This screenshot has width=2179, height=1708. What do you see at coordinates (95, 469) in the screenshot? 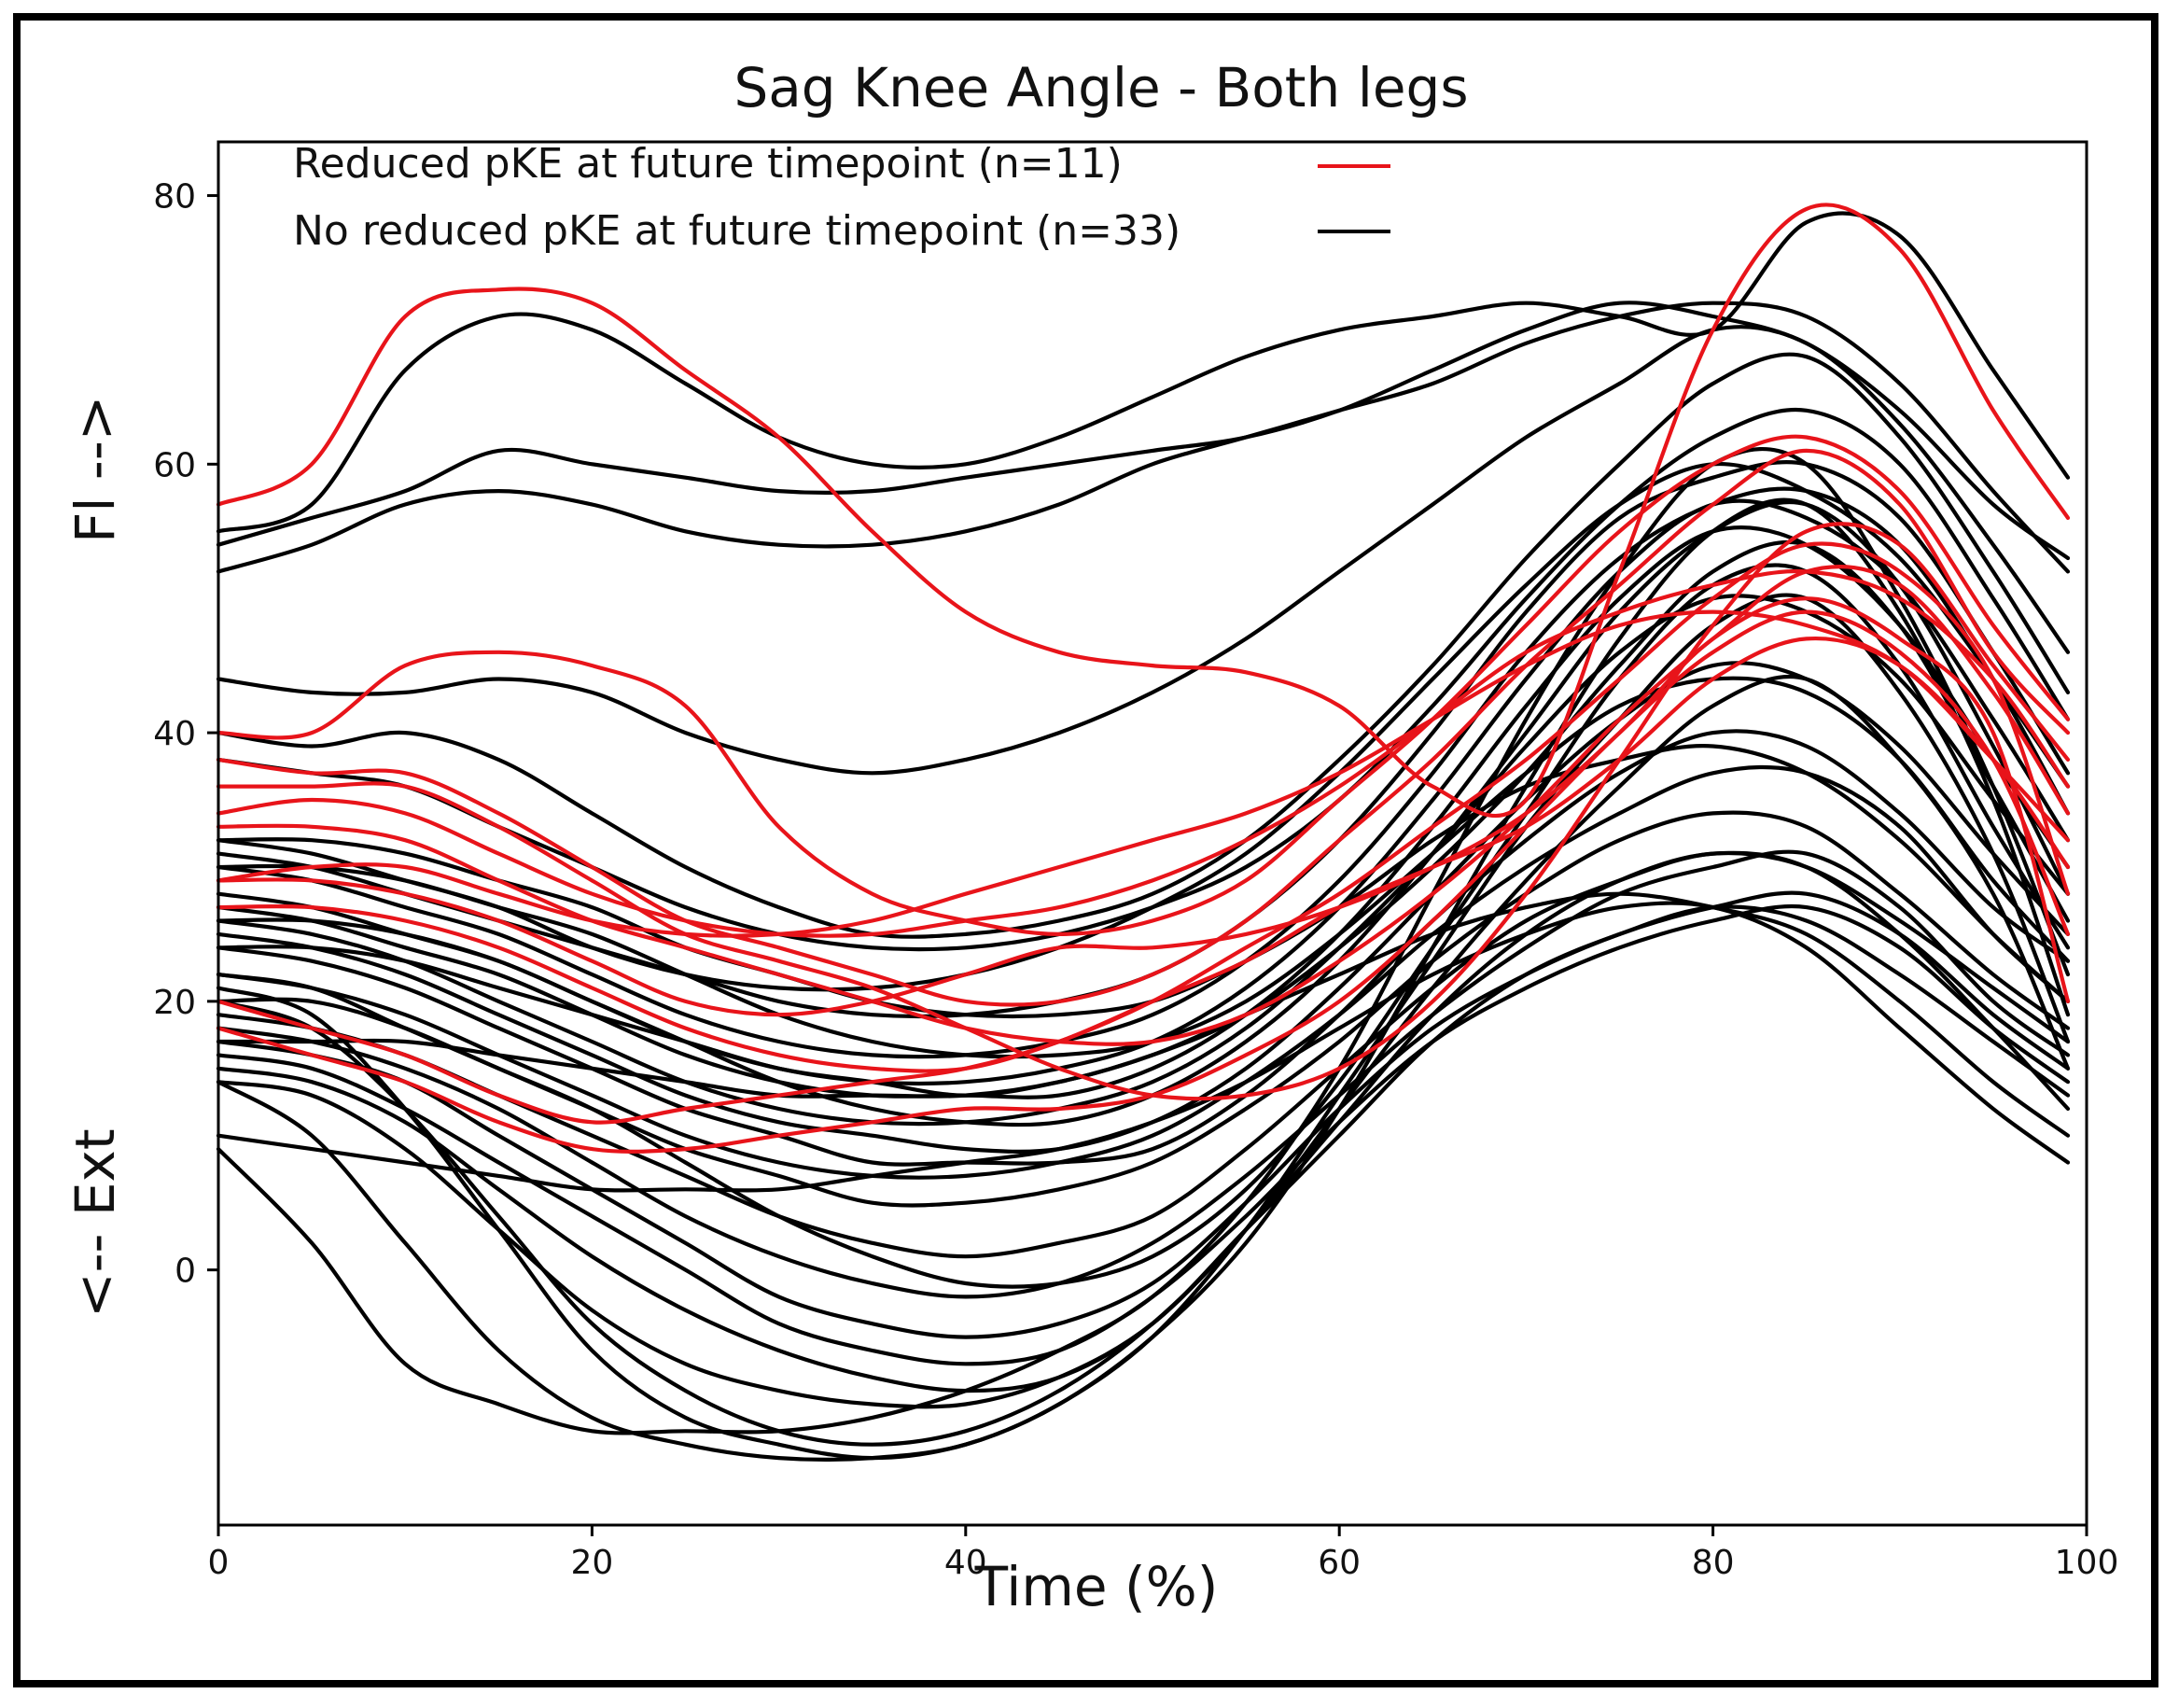
I see `y-axis-label-fl: Fl -->` at bounding box center [95, 469].